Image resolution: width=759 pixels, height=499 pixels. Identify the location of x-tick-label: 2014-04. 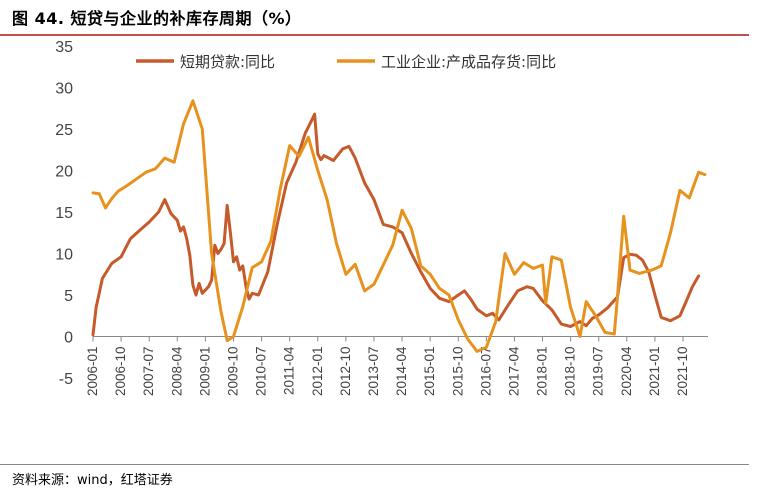
(401, 371).